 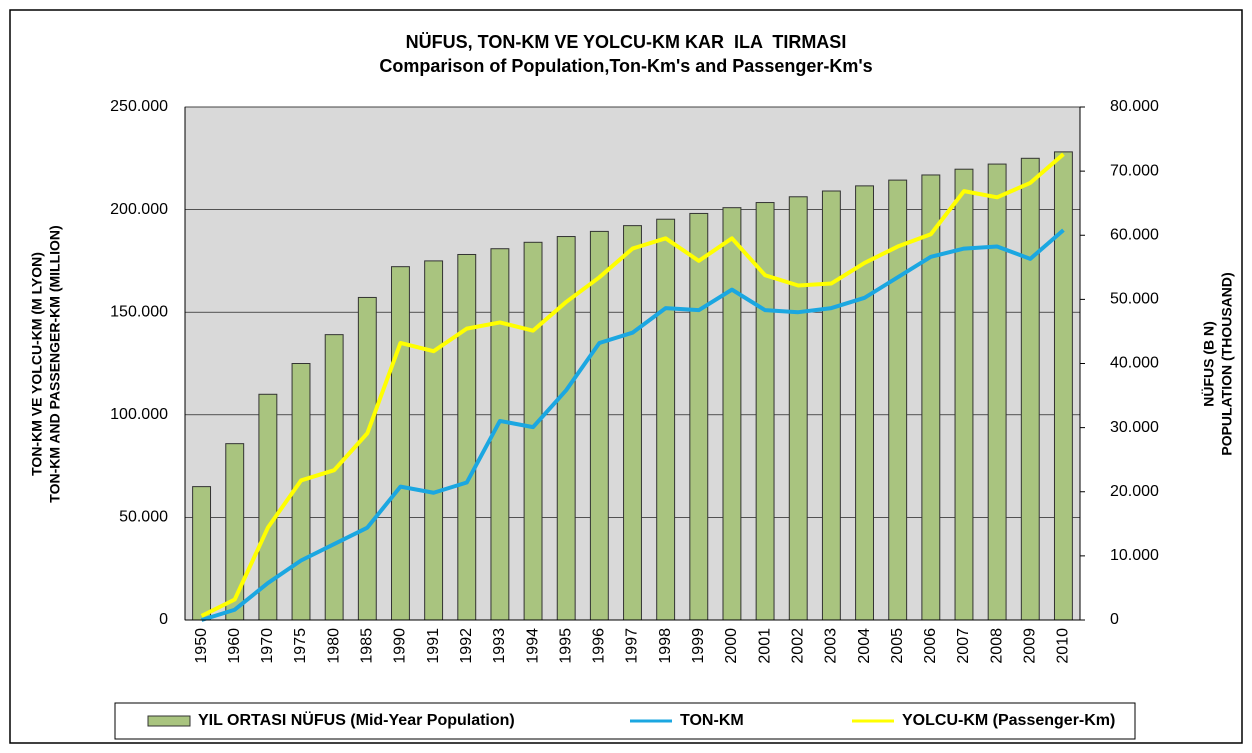 What do you see at coordinates (1227, 363) in the screenshot?
I see `y2-axis-title: POPULATION (THOUSAND)` at bounding box center [1227, 363].